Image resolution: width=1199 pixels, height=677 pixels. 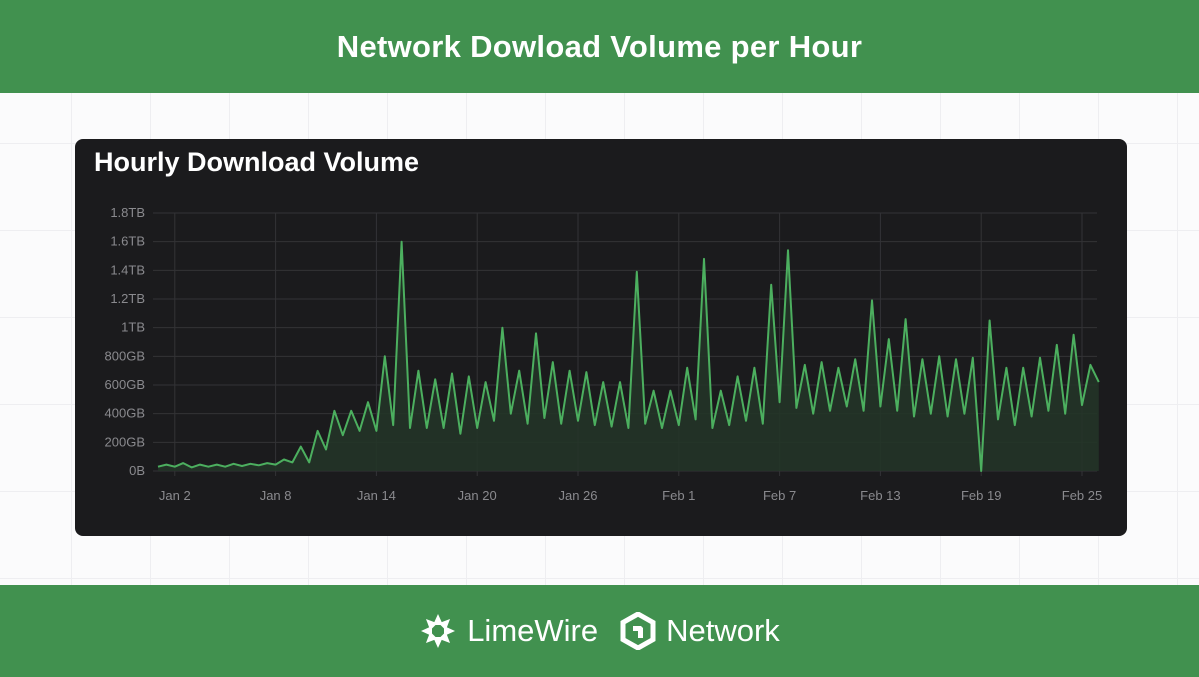 What do you see at coordinates (276, 495) in the screenshot?
I see `x-tick-label: Jan 8` at bounding box center [276, 495].